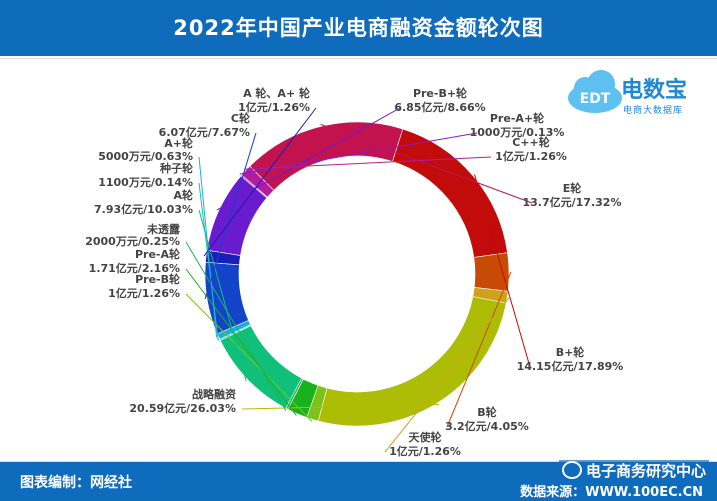  I want to click on slice-value-label-12: 1100万元/0.14%, so click(145, 182).